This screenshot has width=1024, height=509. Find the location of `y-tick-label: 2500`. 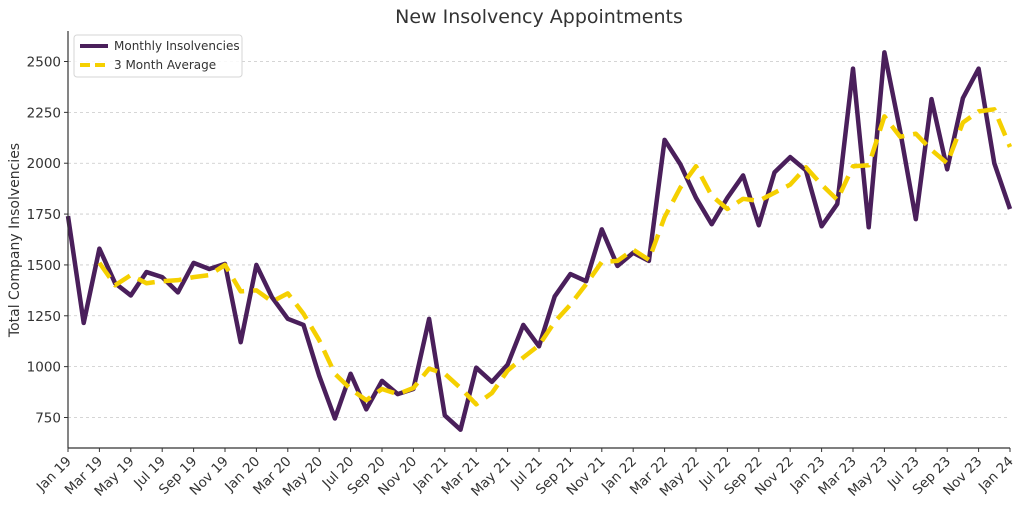

y-tick-label: 2500 is located at coordinates (44, 63).